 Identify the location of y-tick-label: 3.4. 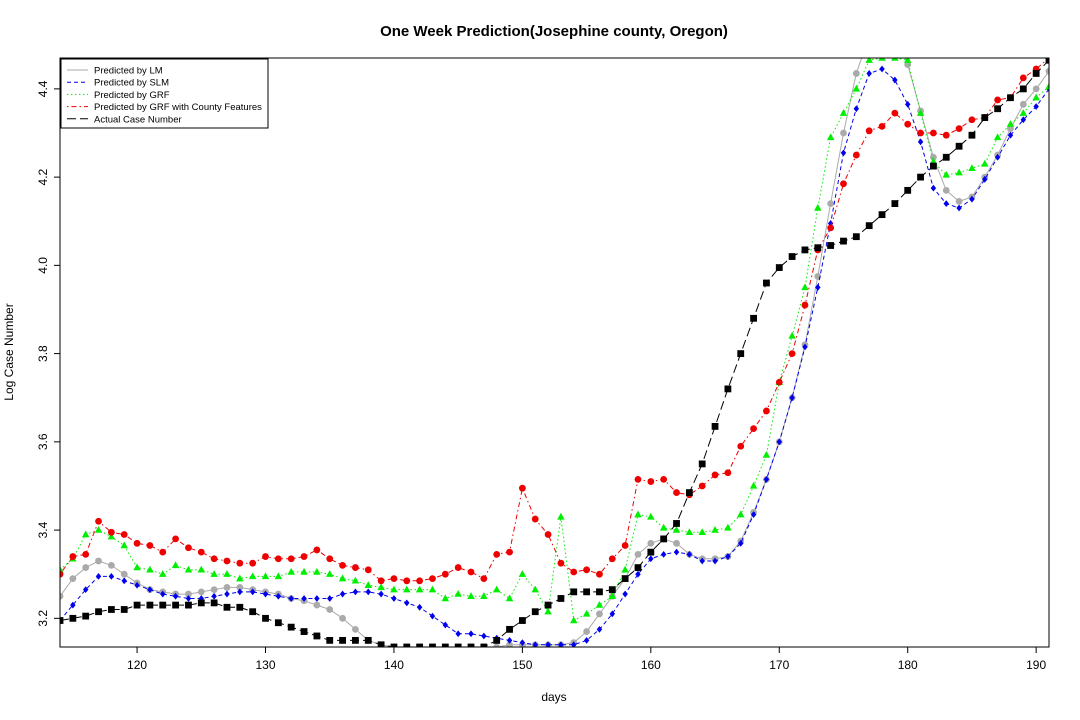
(43, 529).